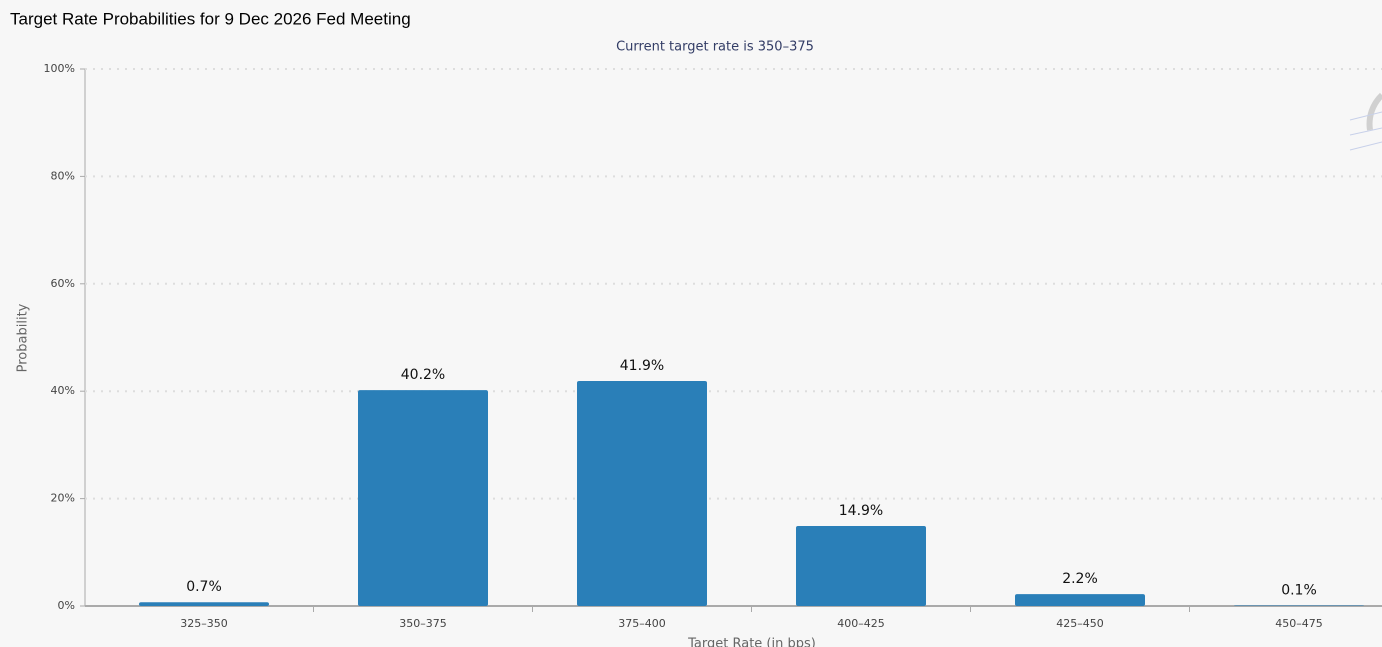 This screenshot has width=1382, height=647. Describe the element at coordinates (1299, 590) in the screenshot. I see `value-label: 0.1%` at that location.